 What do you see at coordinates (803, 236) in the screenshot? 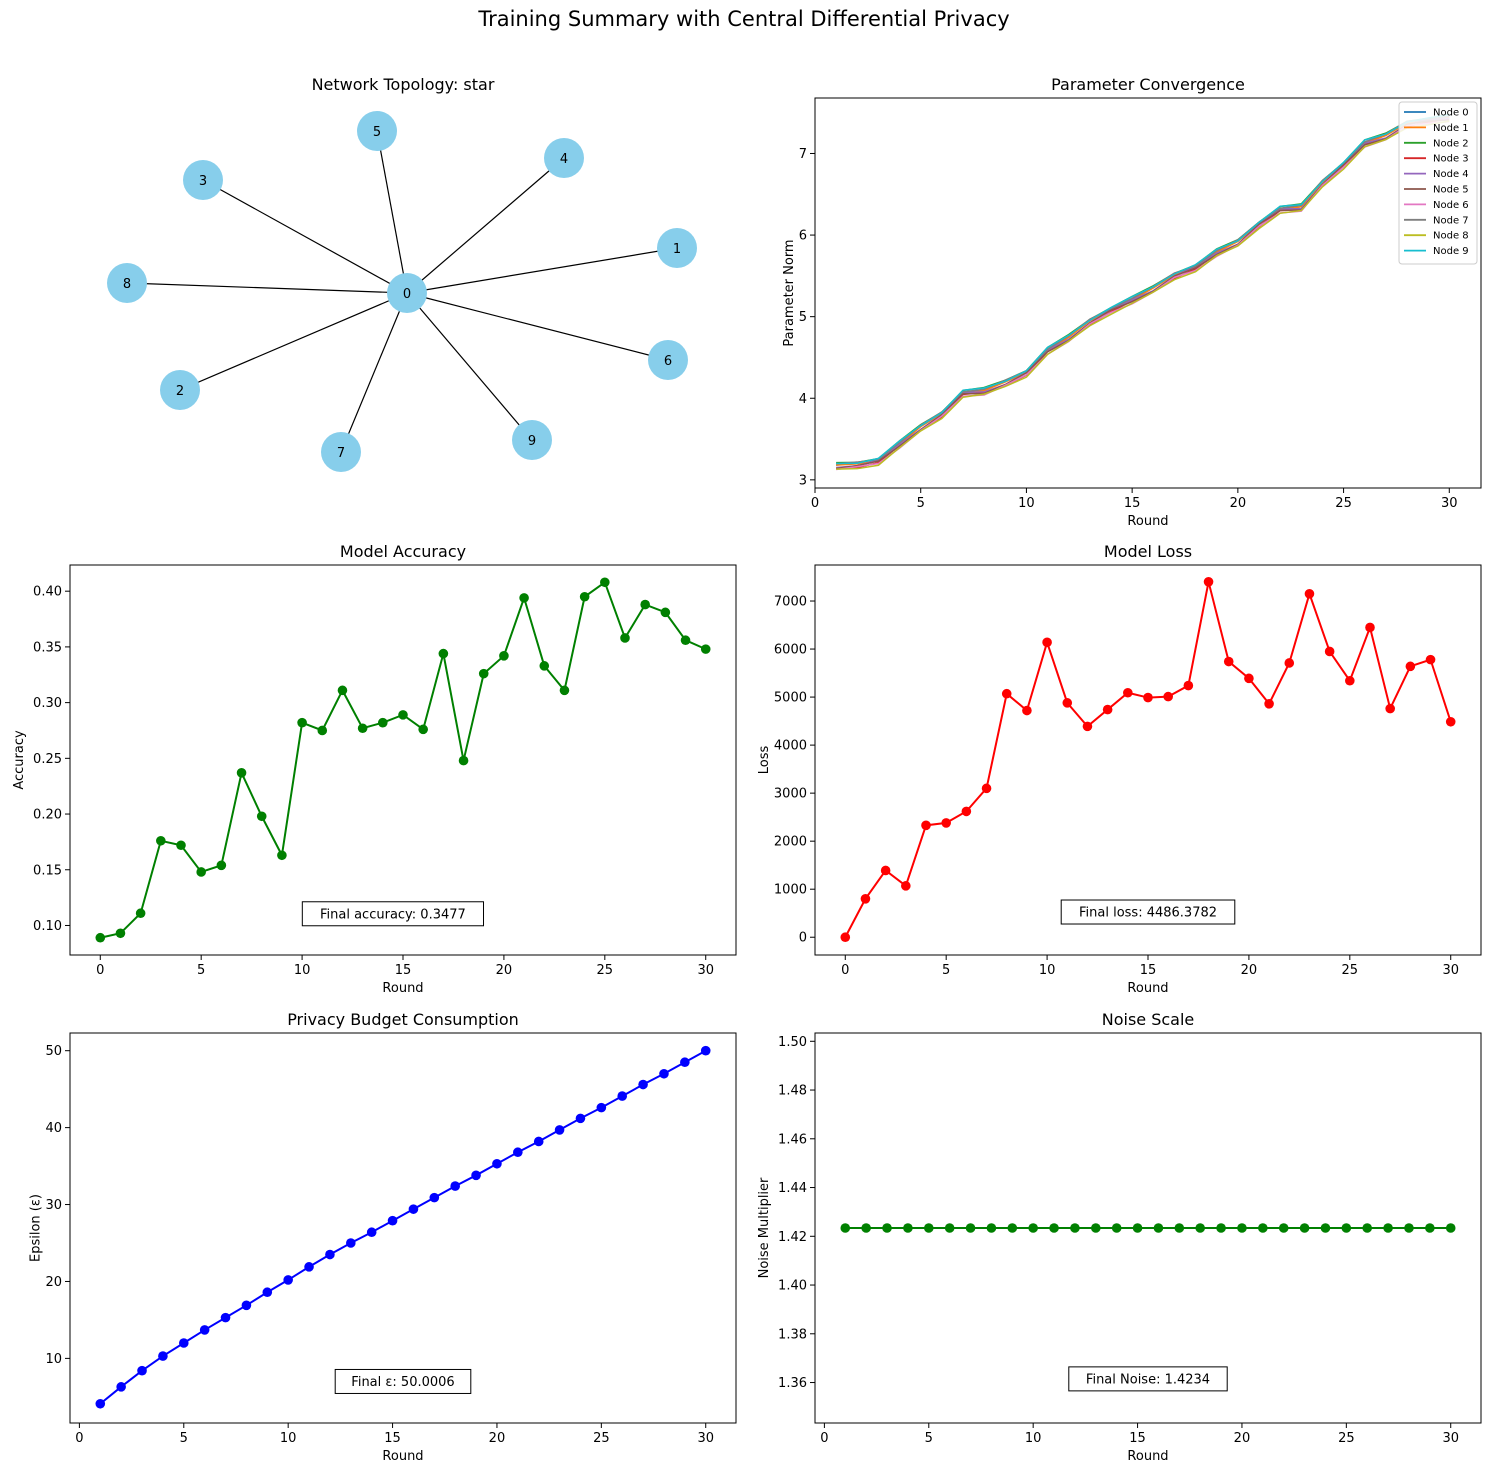
I see `y-tick-label: 6` at bounding box center [803, 236].